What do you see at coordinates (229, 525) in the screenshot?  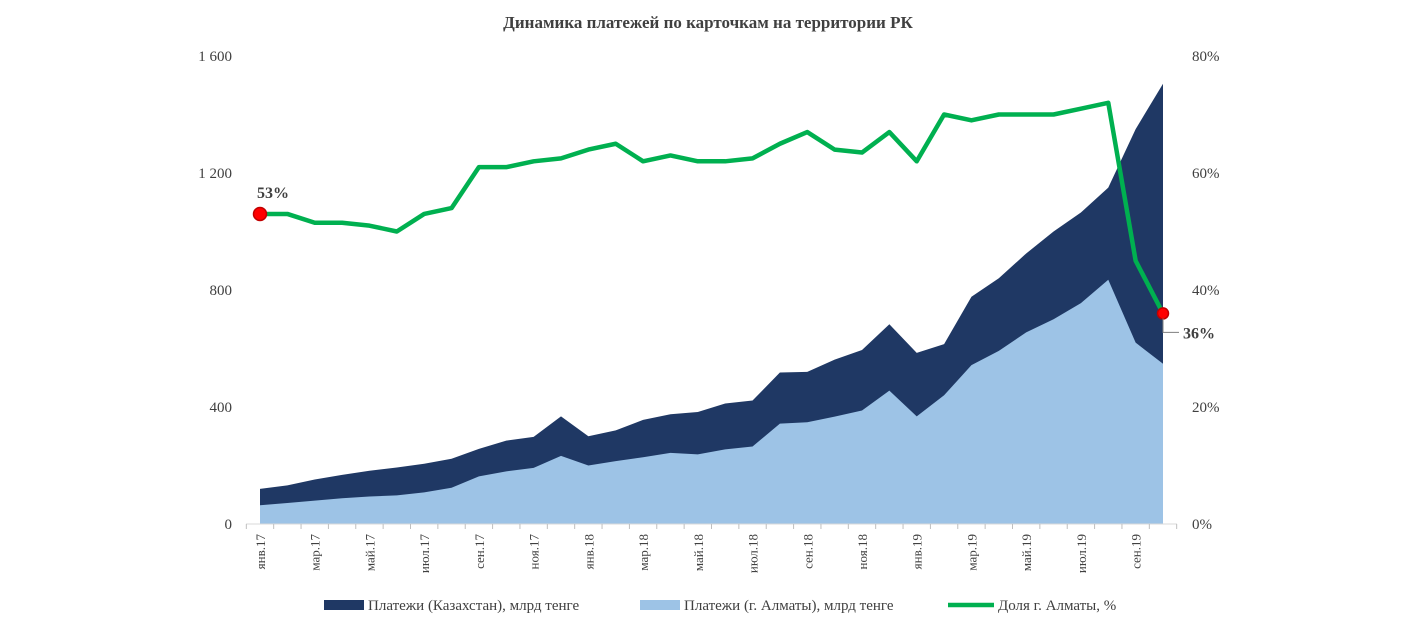 I see `y-left-tick-label: 0` at bounding box center [229, 525].